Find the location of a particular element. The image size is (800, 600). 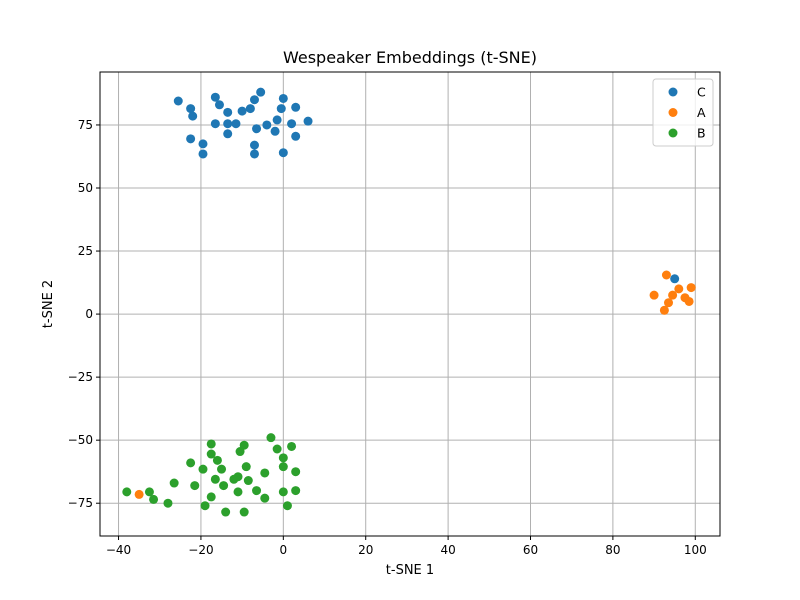

series-B is located at coordinates (211, 475).